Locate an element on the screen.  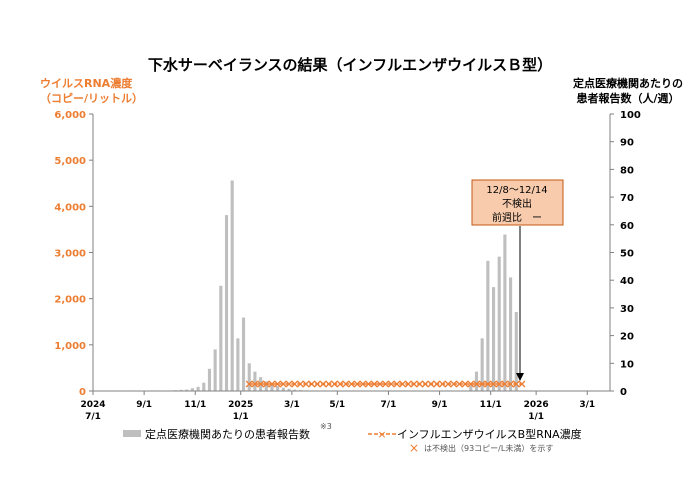
right-tick-label: 40 is located at coordinates (627, 281).